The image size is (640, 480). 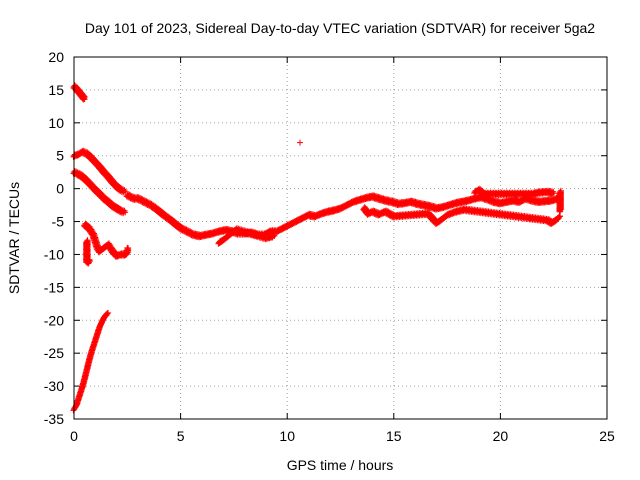 I want to click on x-tick-label: 0, so click(x=74, y=436).